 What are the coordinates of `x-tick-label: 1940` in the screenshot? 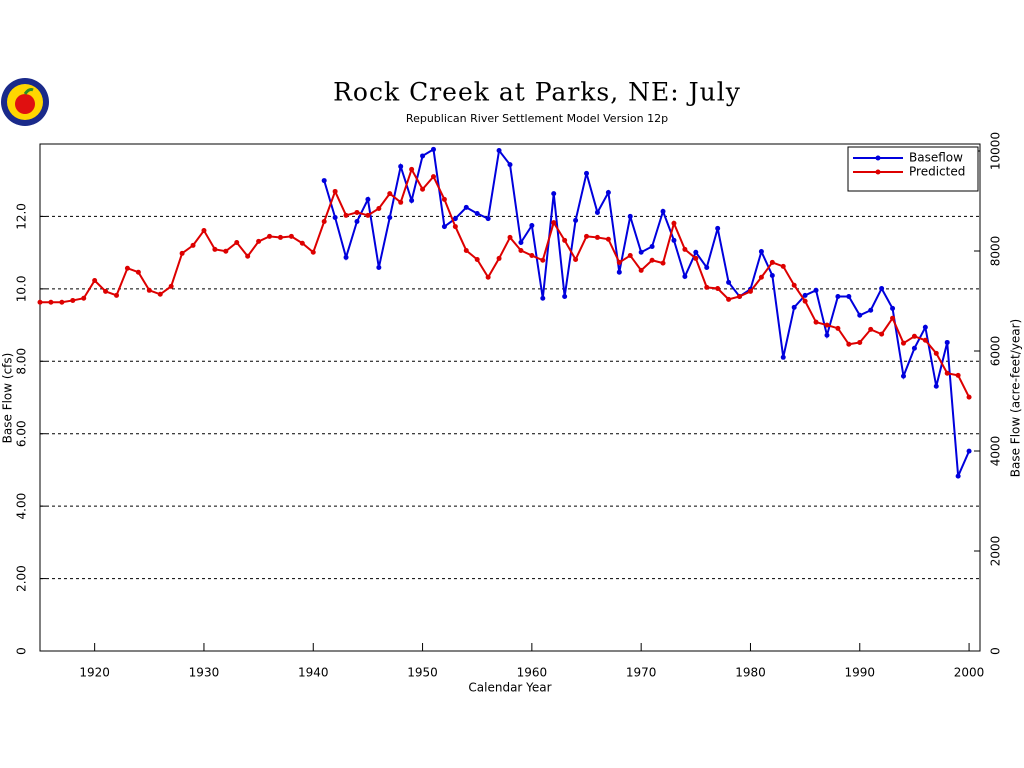 It's located at (313, 673).